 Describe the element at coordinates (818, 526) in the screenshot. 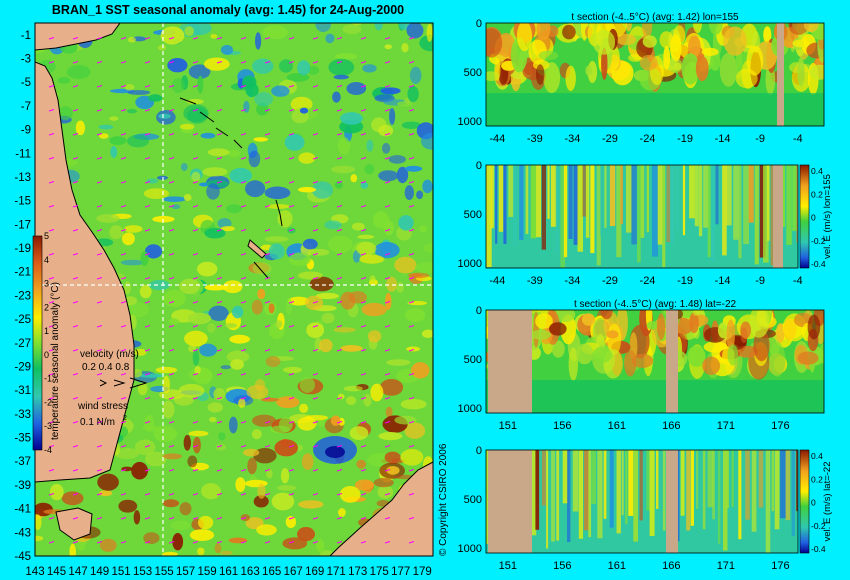

I see `velocity-colorbar-tick-label: -0.2` at that location.